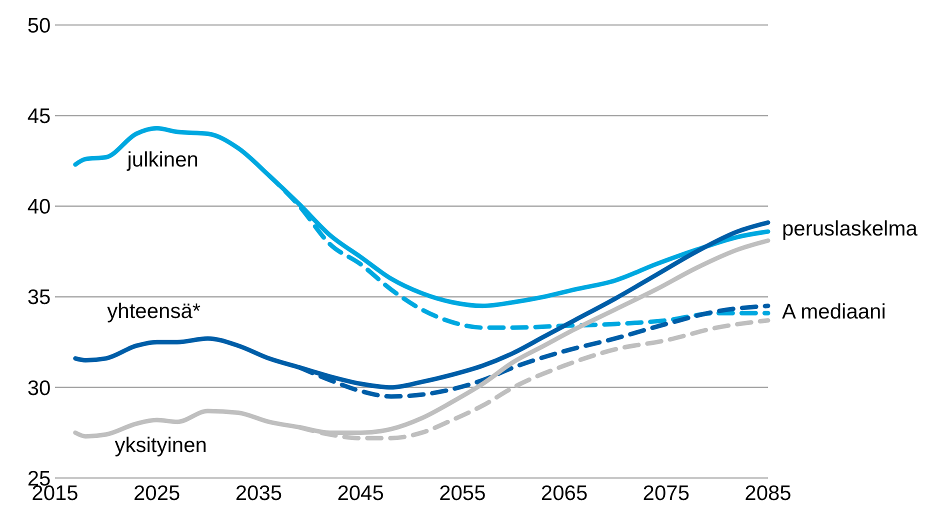  Describe the element at coordinates (39, 298) in the screenshot. I see `y-tick-label: 35` at that location.